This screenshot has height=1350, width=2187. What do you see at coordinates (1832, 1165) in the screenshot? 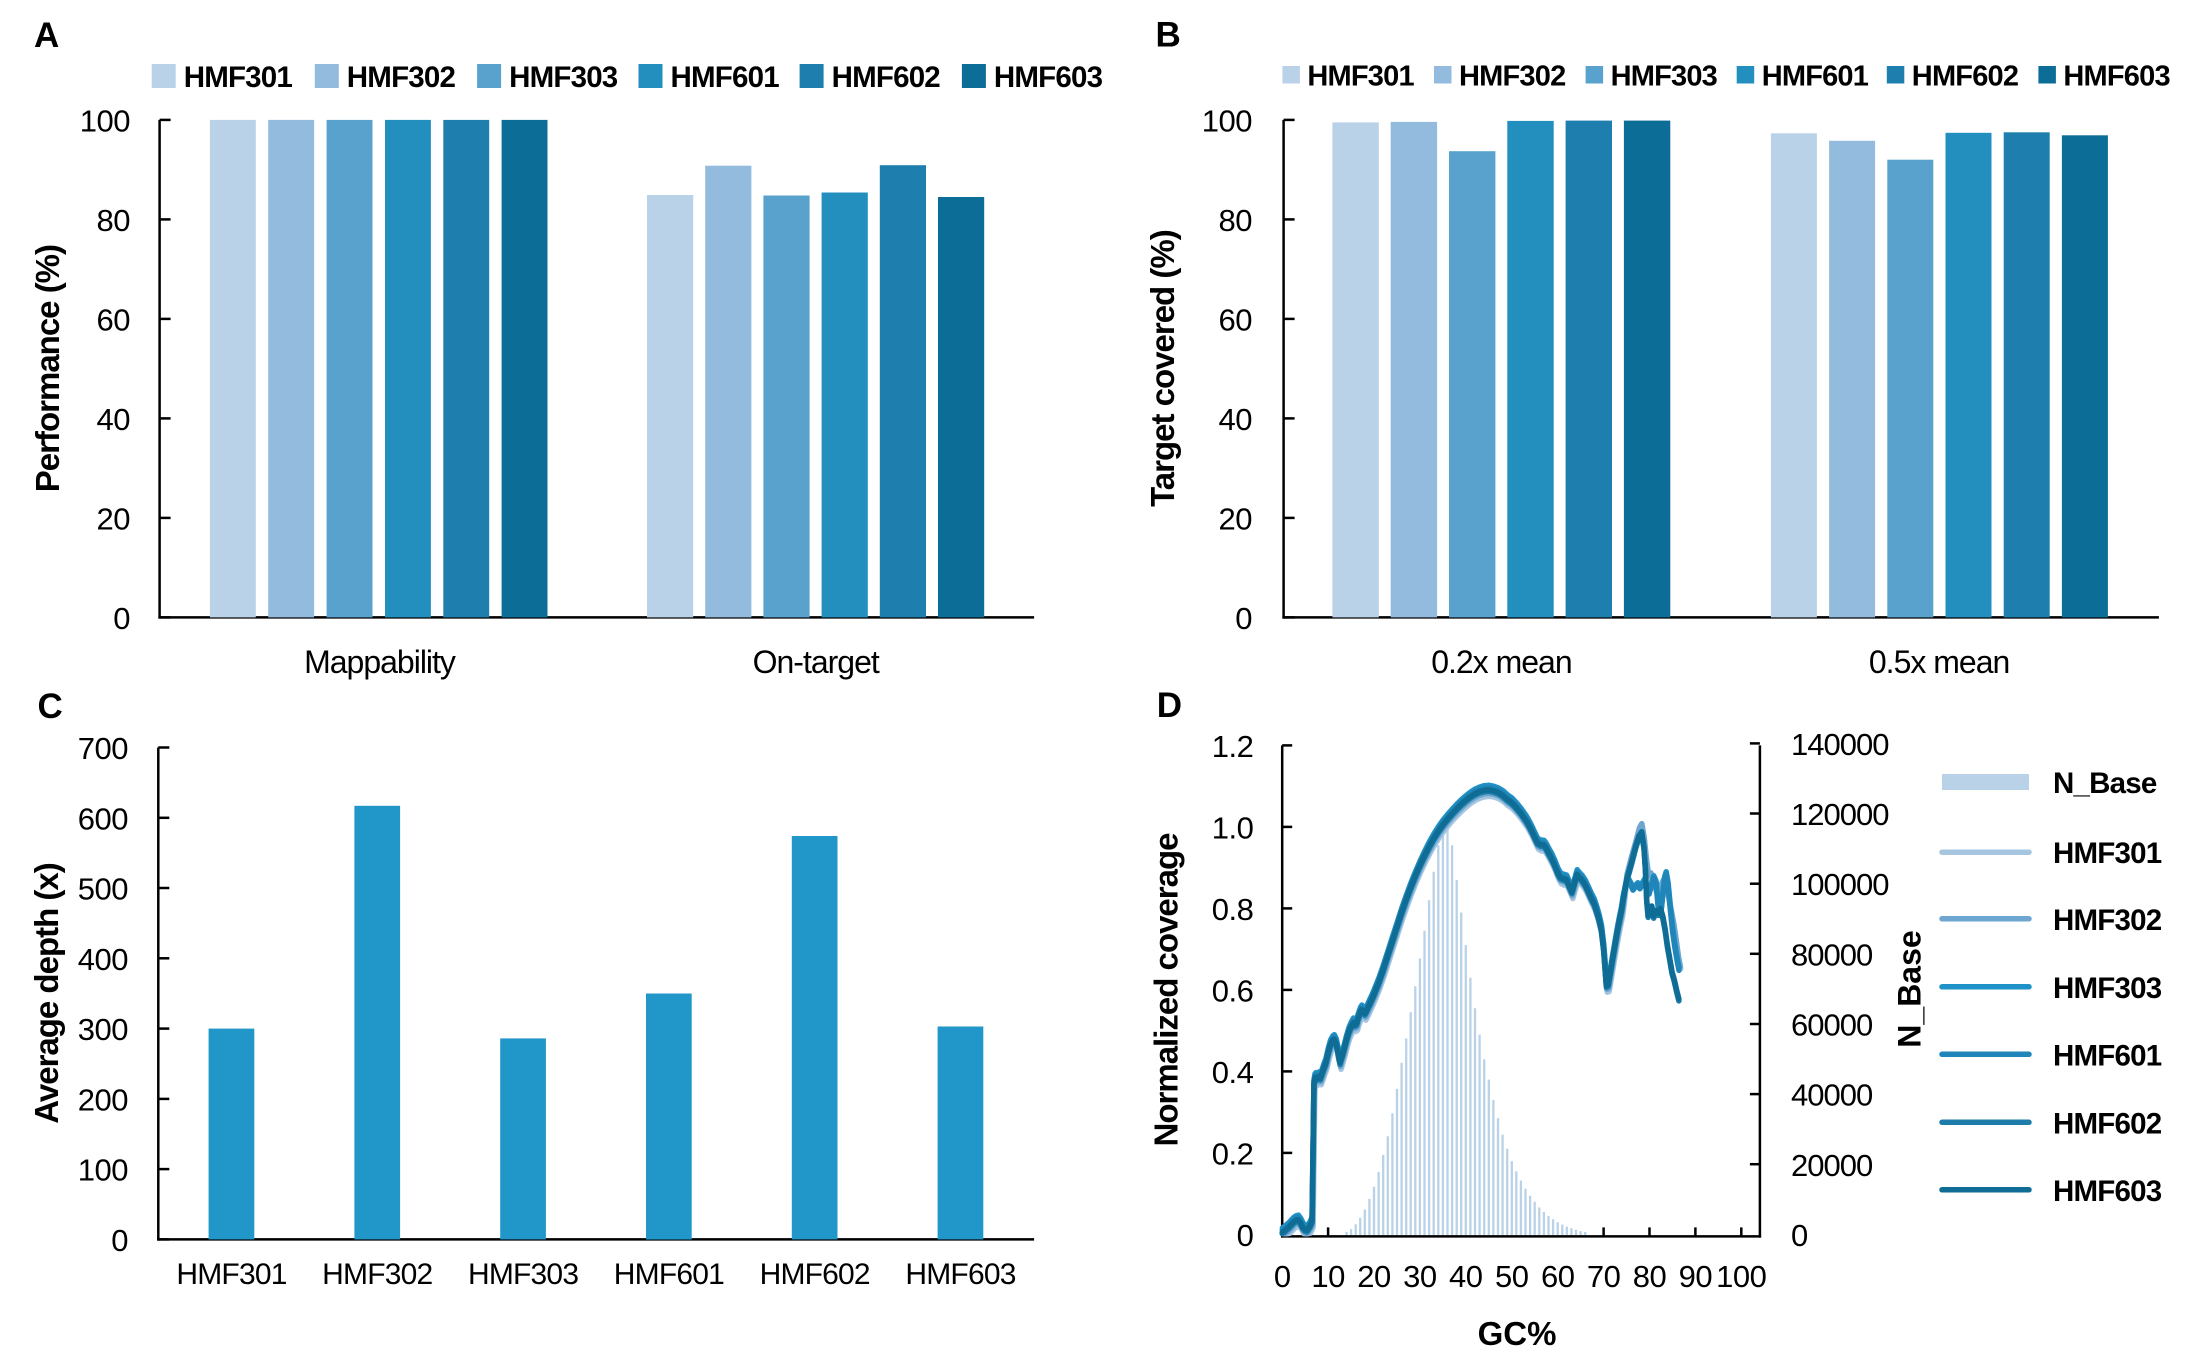
I see `svg-text: 20000` at bounding box center [1832, 1165].